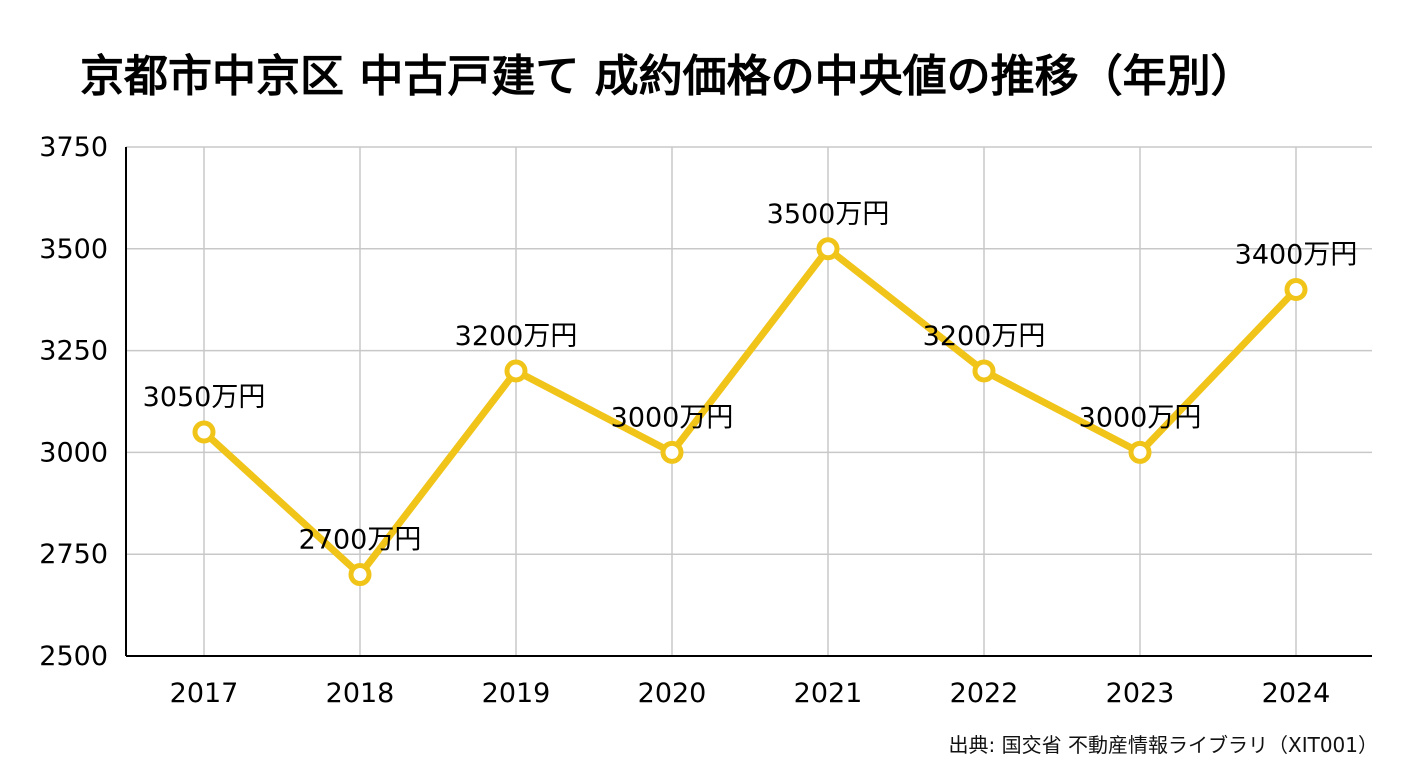  What do you see at coordinates (984, 693) in the screenshot?
I see `x-tick-label: 2022` at bounding box center [984, 693].